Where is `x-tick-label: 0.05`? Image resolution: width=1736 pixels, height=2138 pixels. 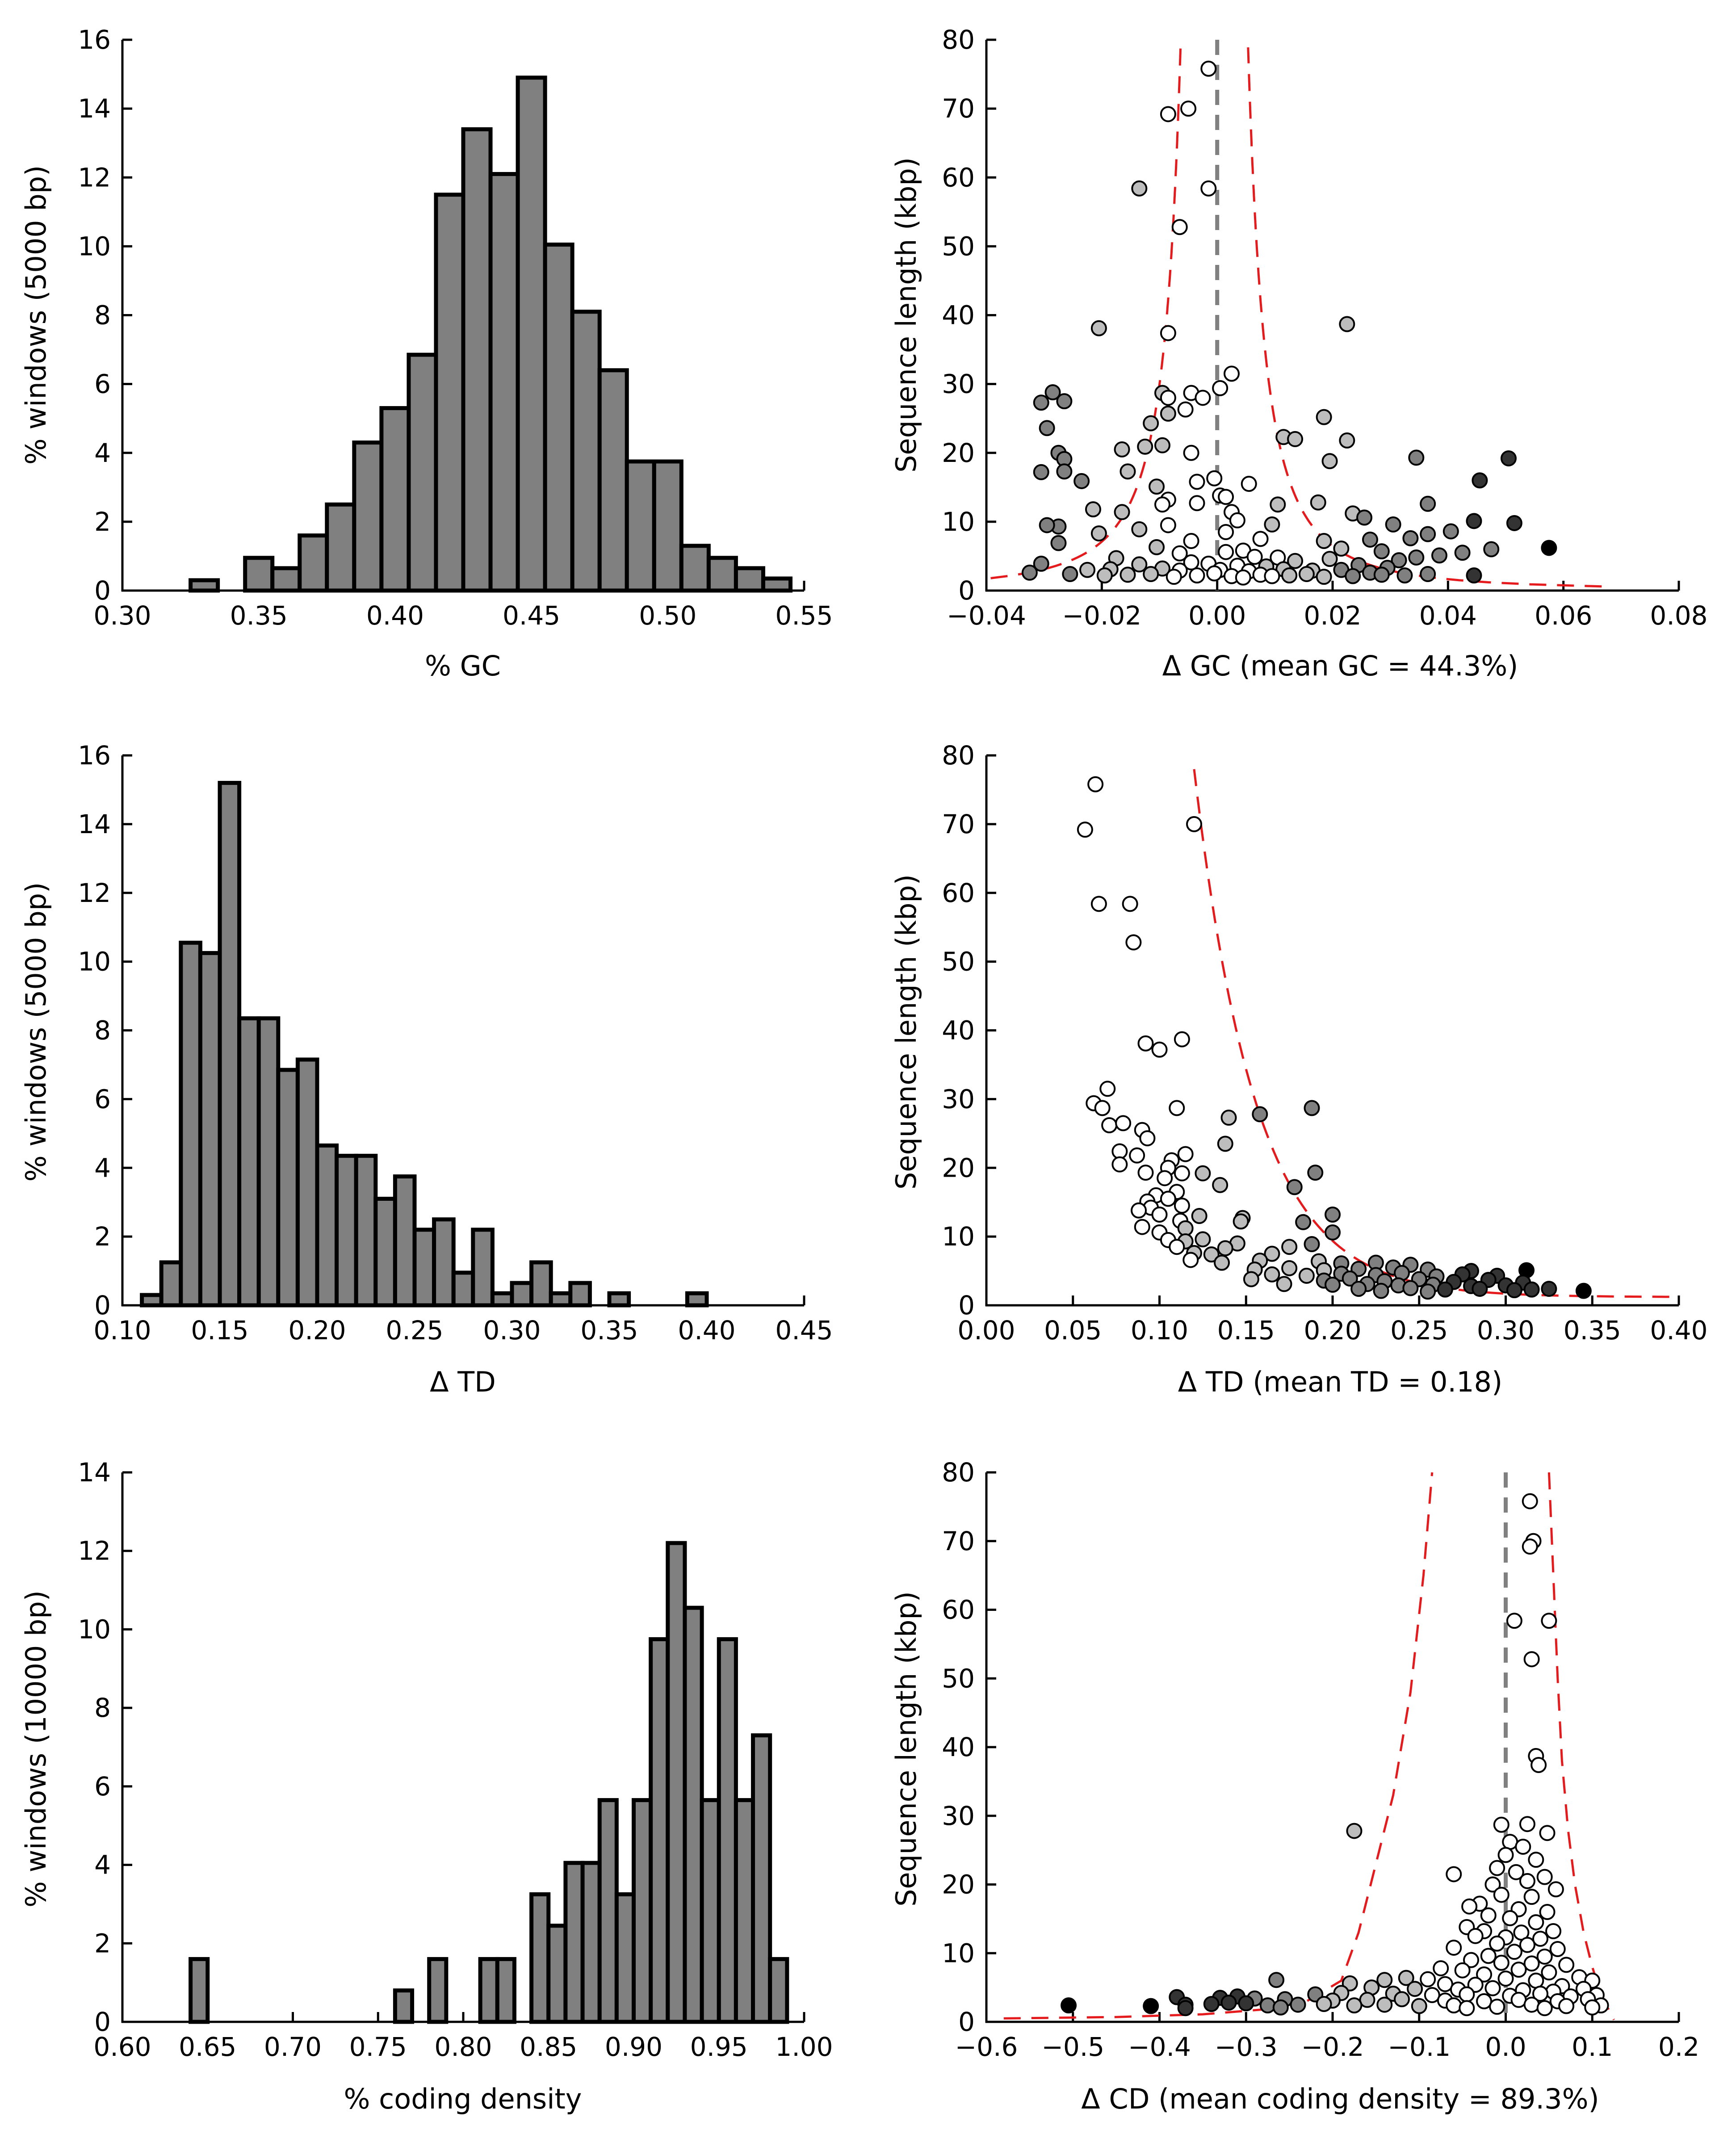
x-tick-label: 0.05 is located at coordinates (1073, 1331).